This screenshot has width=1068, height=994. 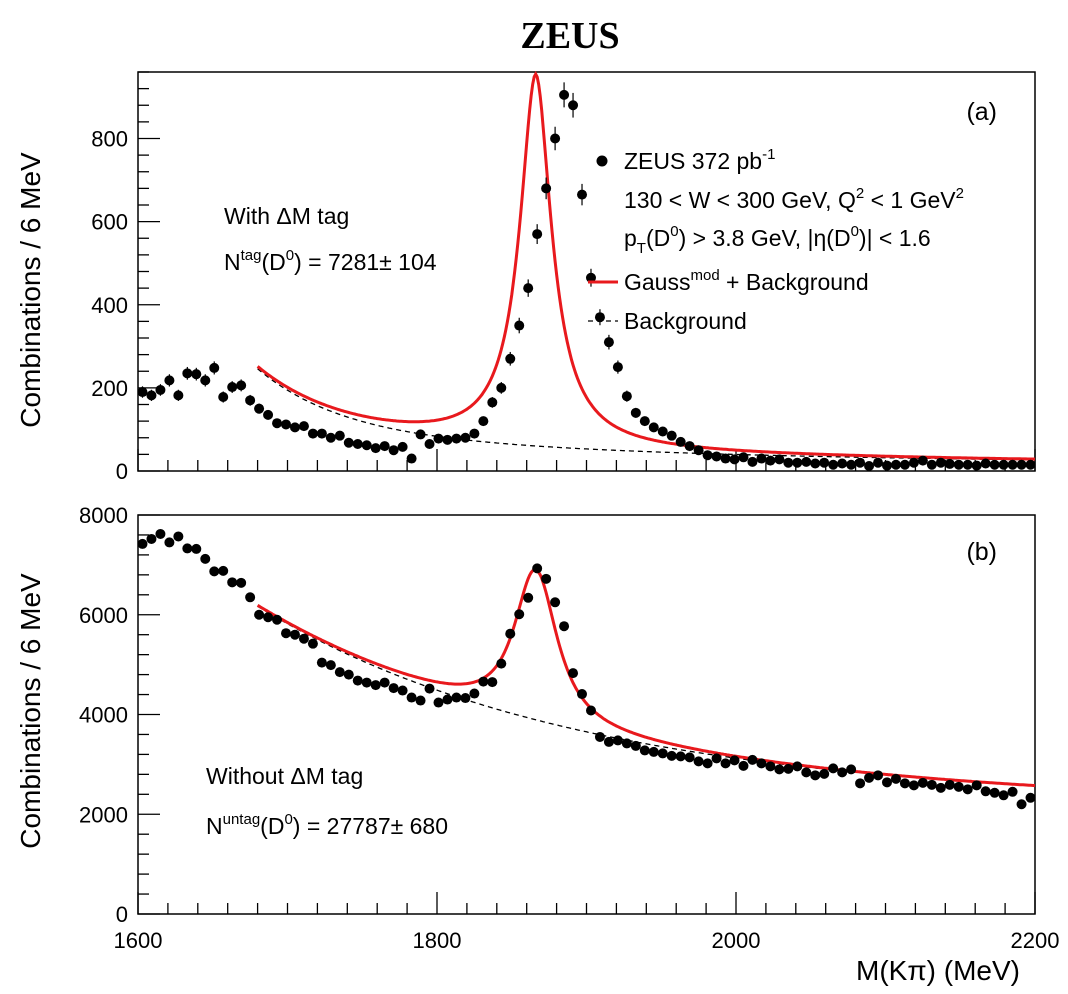 I want to click on y-tick-label-b: 4000, so click(x=103, y=715).